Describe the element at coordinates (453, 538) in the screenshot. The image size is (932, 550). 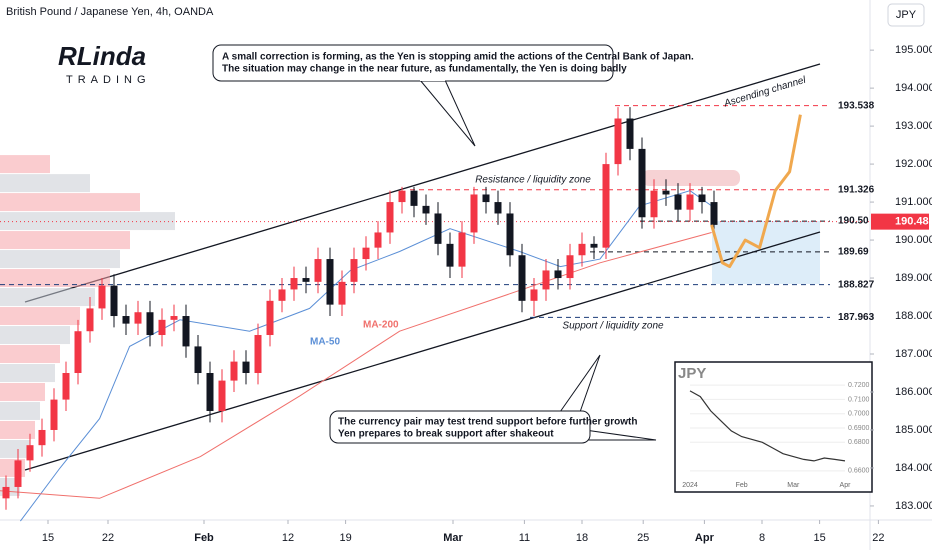
I see `x-tick-label: Mar` at that location.